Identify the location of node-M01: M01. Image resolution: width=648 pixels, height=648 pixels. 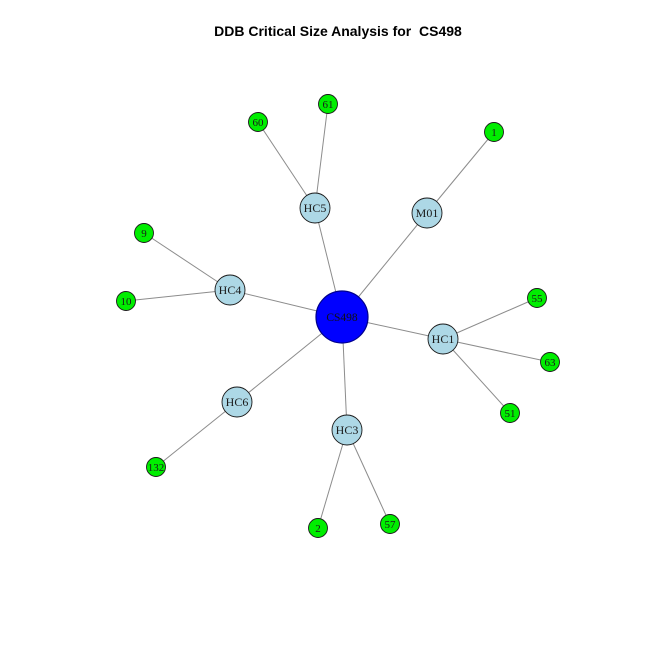
(427, 213).